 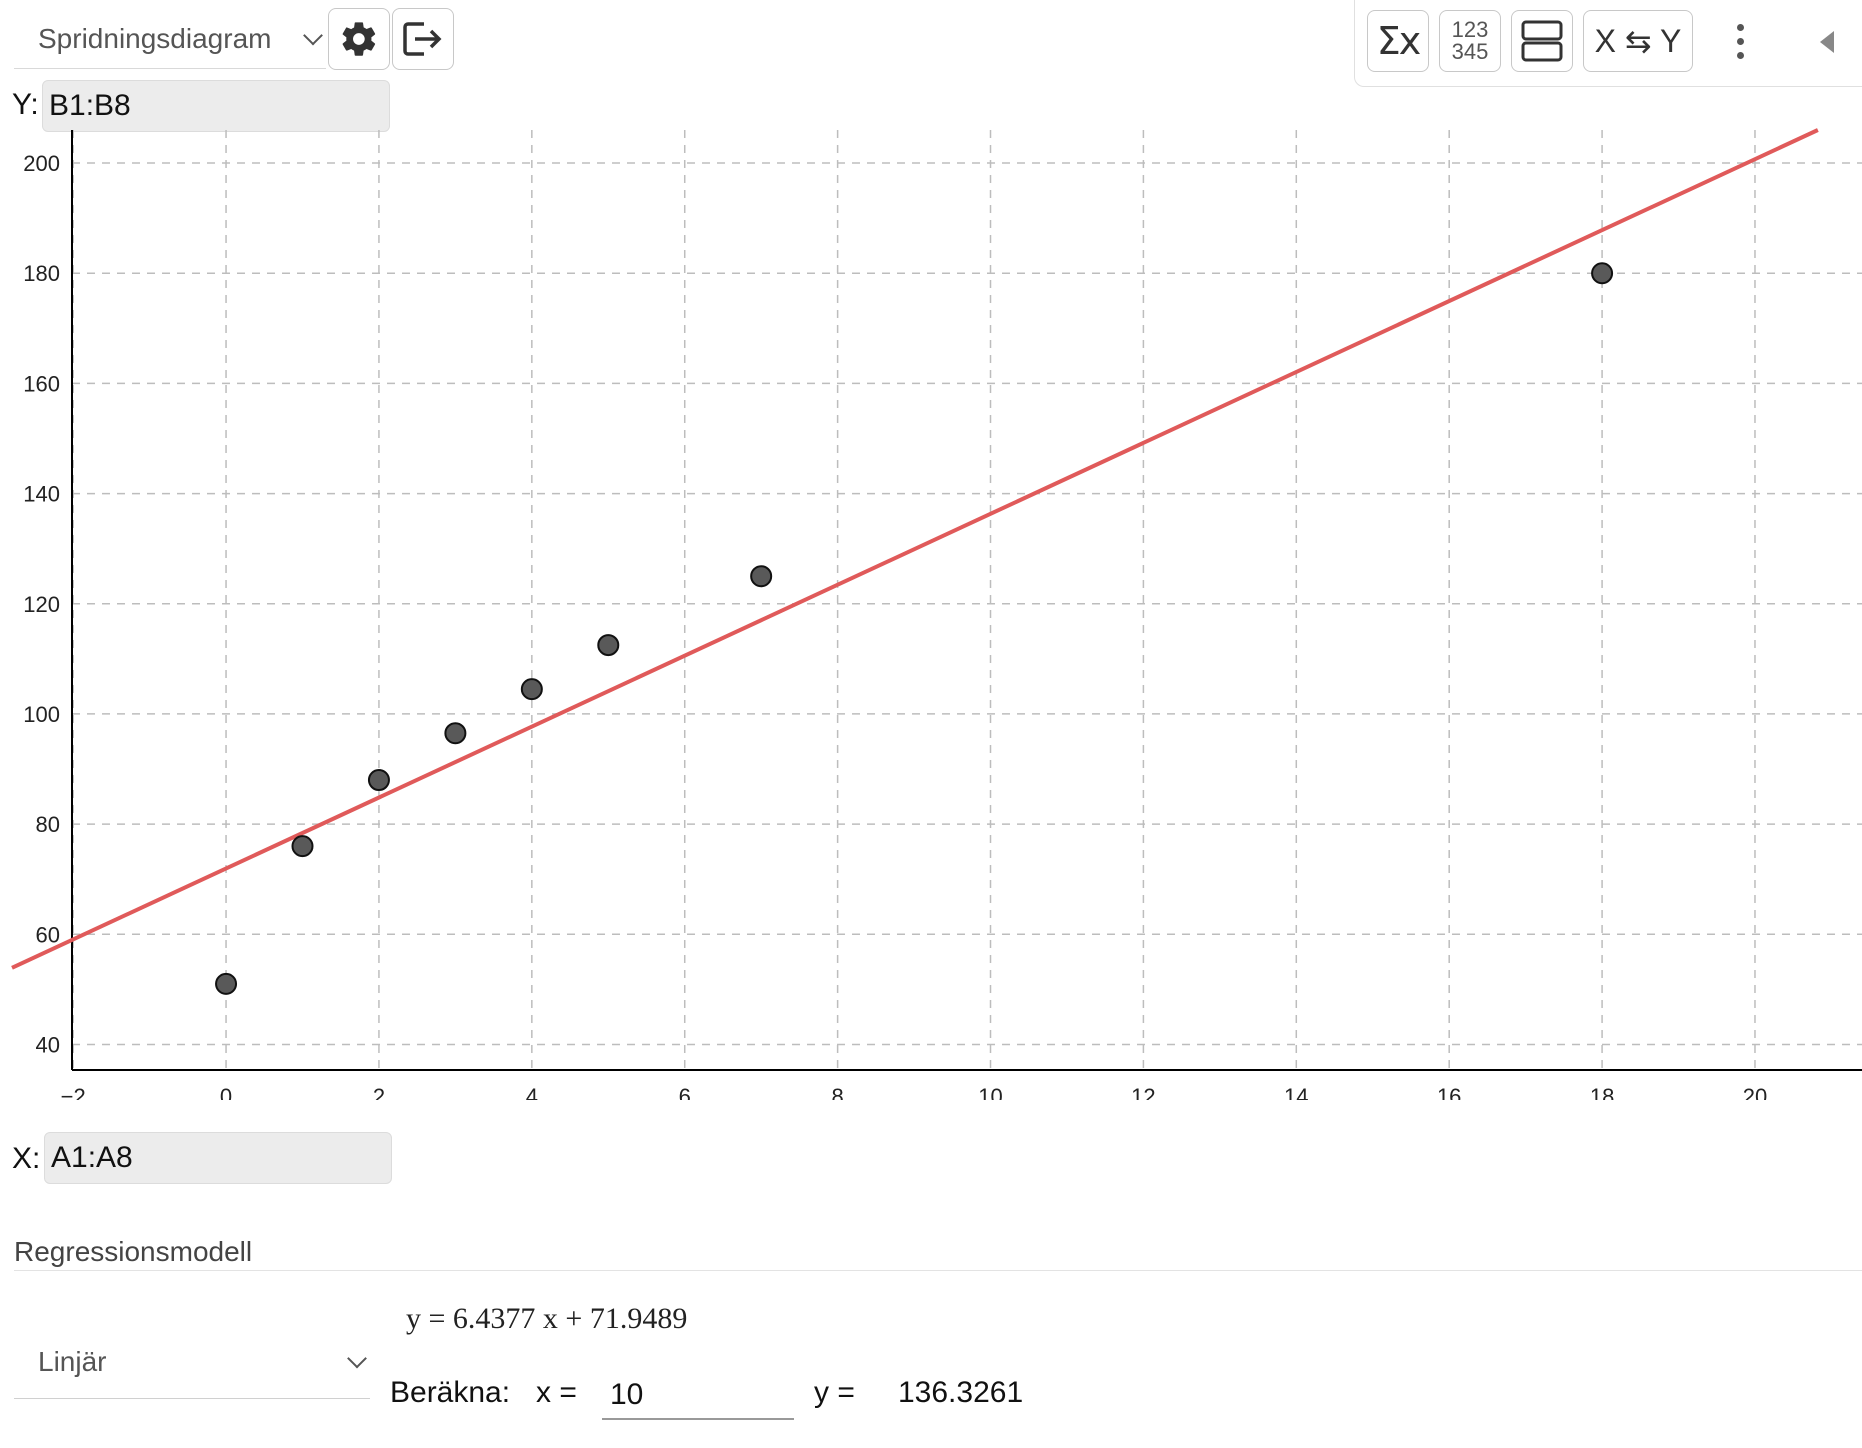 I want to click on collapse-panel-icon, so click(x=1827, y=42).